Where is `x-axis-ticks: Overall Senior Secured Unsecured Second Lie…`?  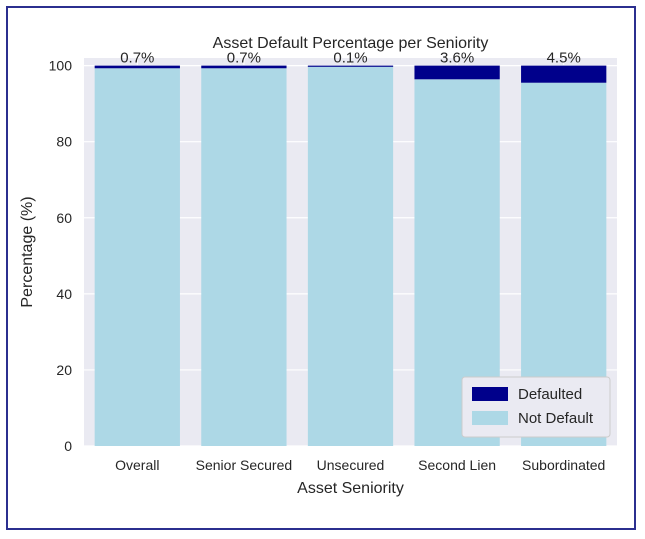
x-axis-ticks: Overall Senior Secured Unsecured Second Lie… is located at coordinates (360, 465).